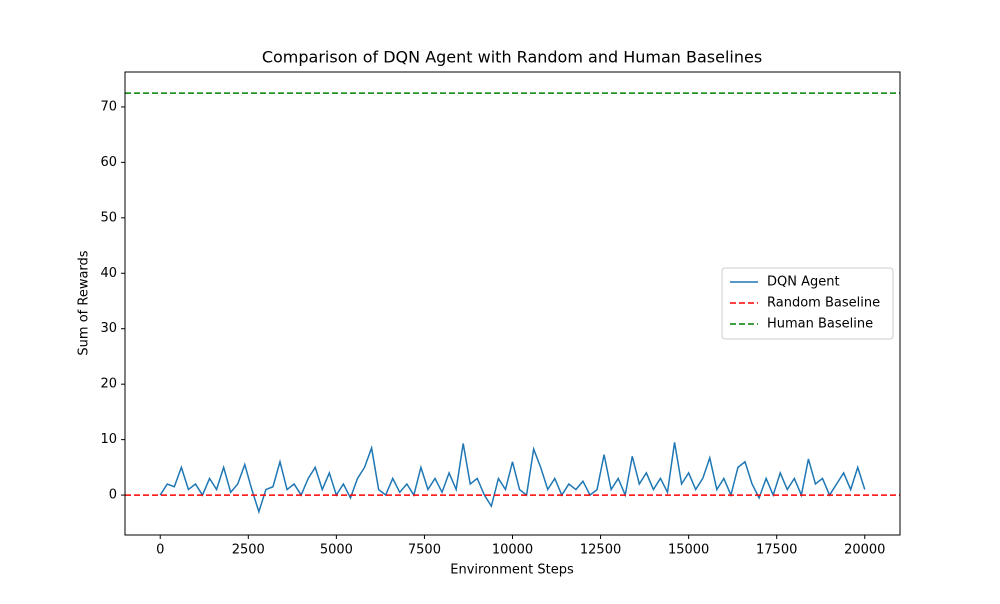 Image resolution: width=1000 pixels, height=604 pixels. Describe the element at coordinates (108, 273) in the screenshot. I see `y-tick-label: 40` at that location.